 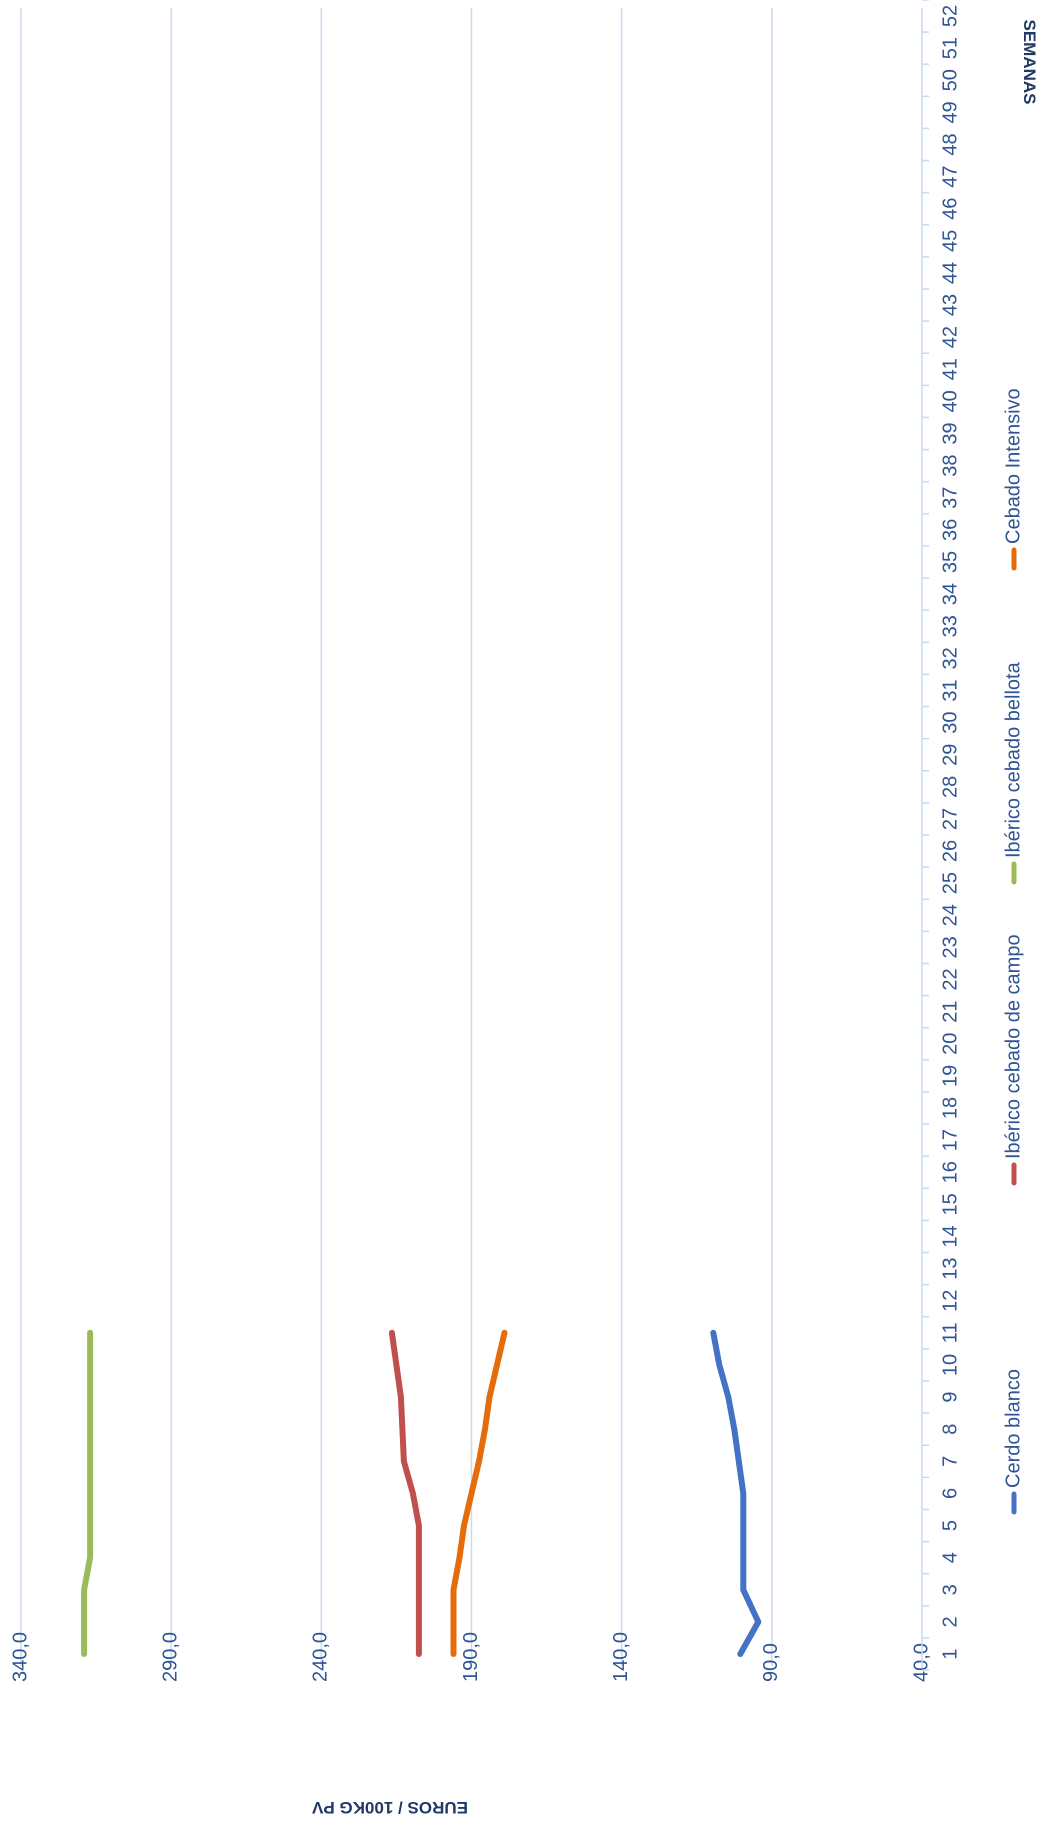 I want to click on x-tick-label: 48, so click(x=950, y=144).